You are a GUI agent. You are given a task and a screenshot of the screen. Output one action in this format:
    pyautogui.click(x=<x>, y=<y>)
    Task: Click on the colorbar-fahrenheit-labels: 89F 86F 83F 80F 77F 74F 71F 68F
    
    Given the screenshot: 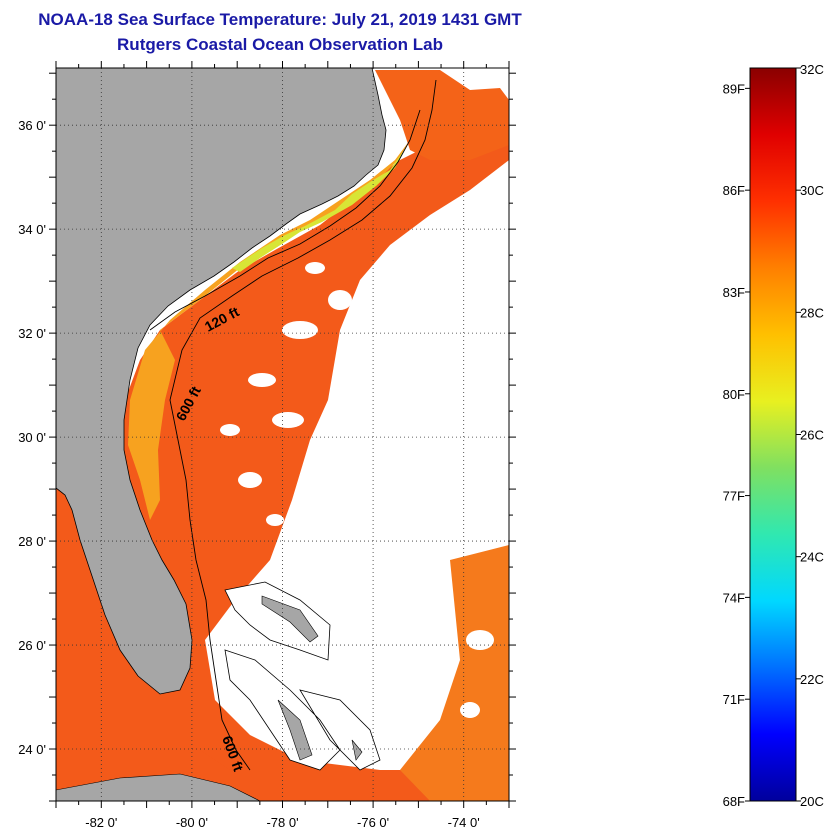 What is the action you would take?
    pyautogui.click(x=736, y=445)
    